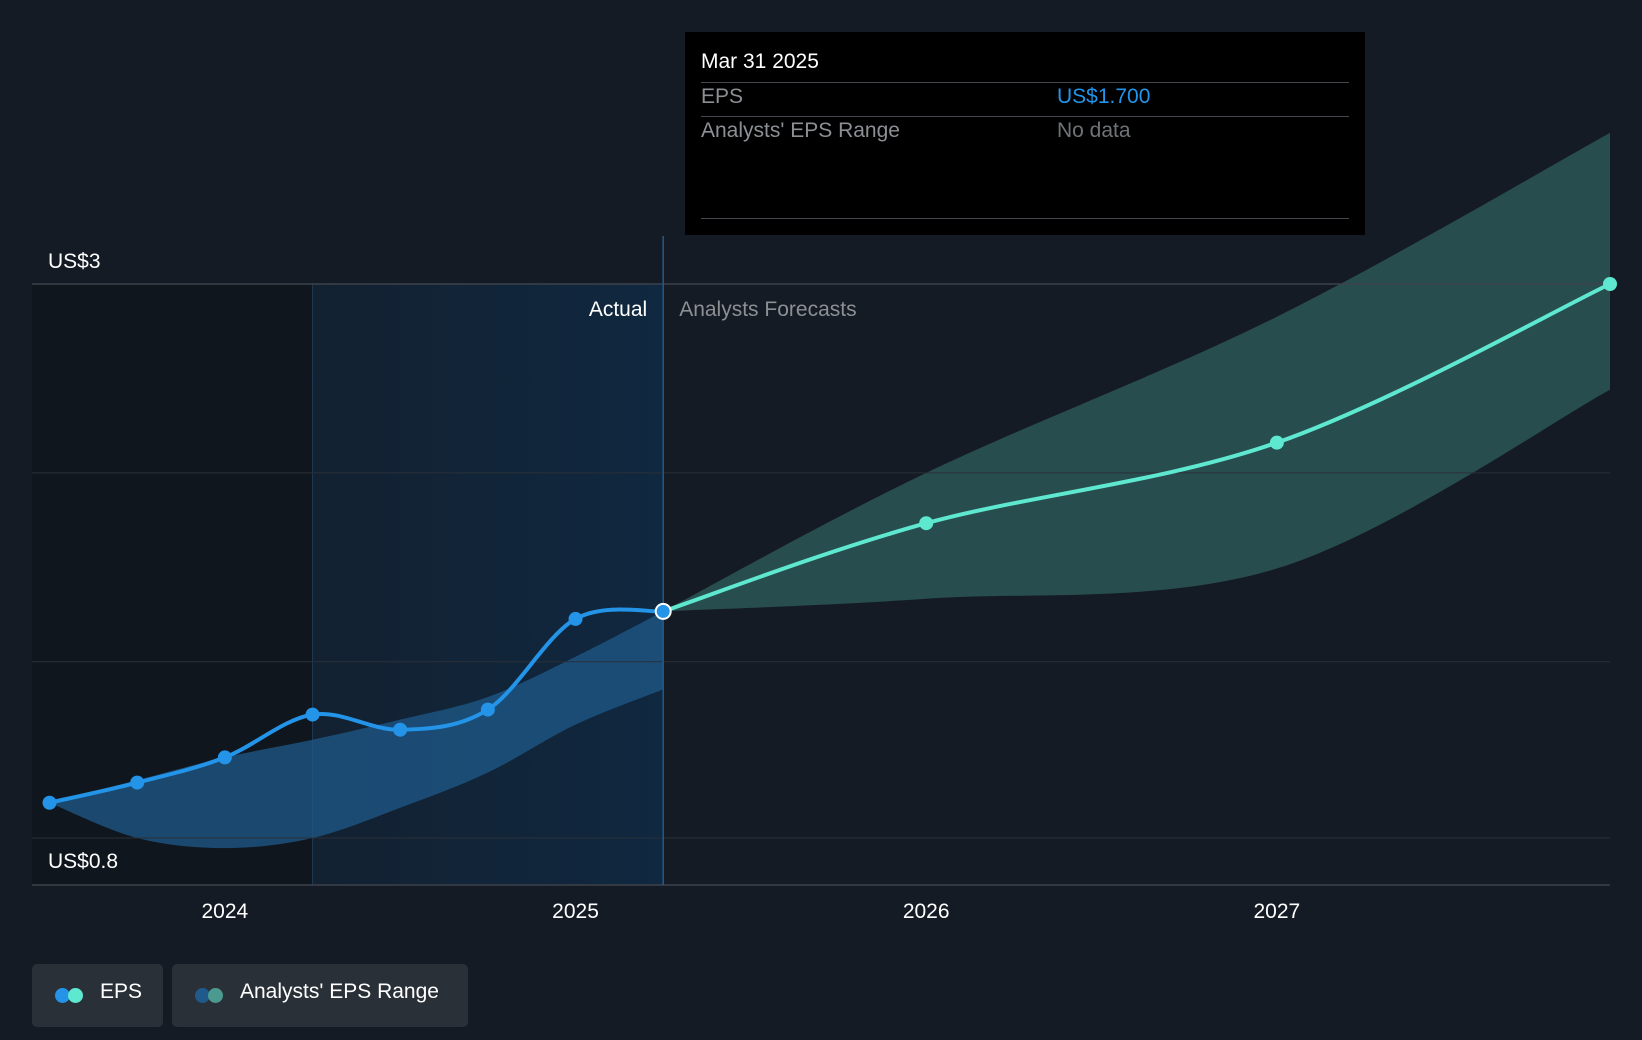  Describe the element at coordinates (97, 995) in the screenshot. I see `legend-item-eps: EPS` at that location.